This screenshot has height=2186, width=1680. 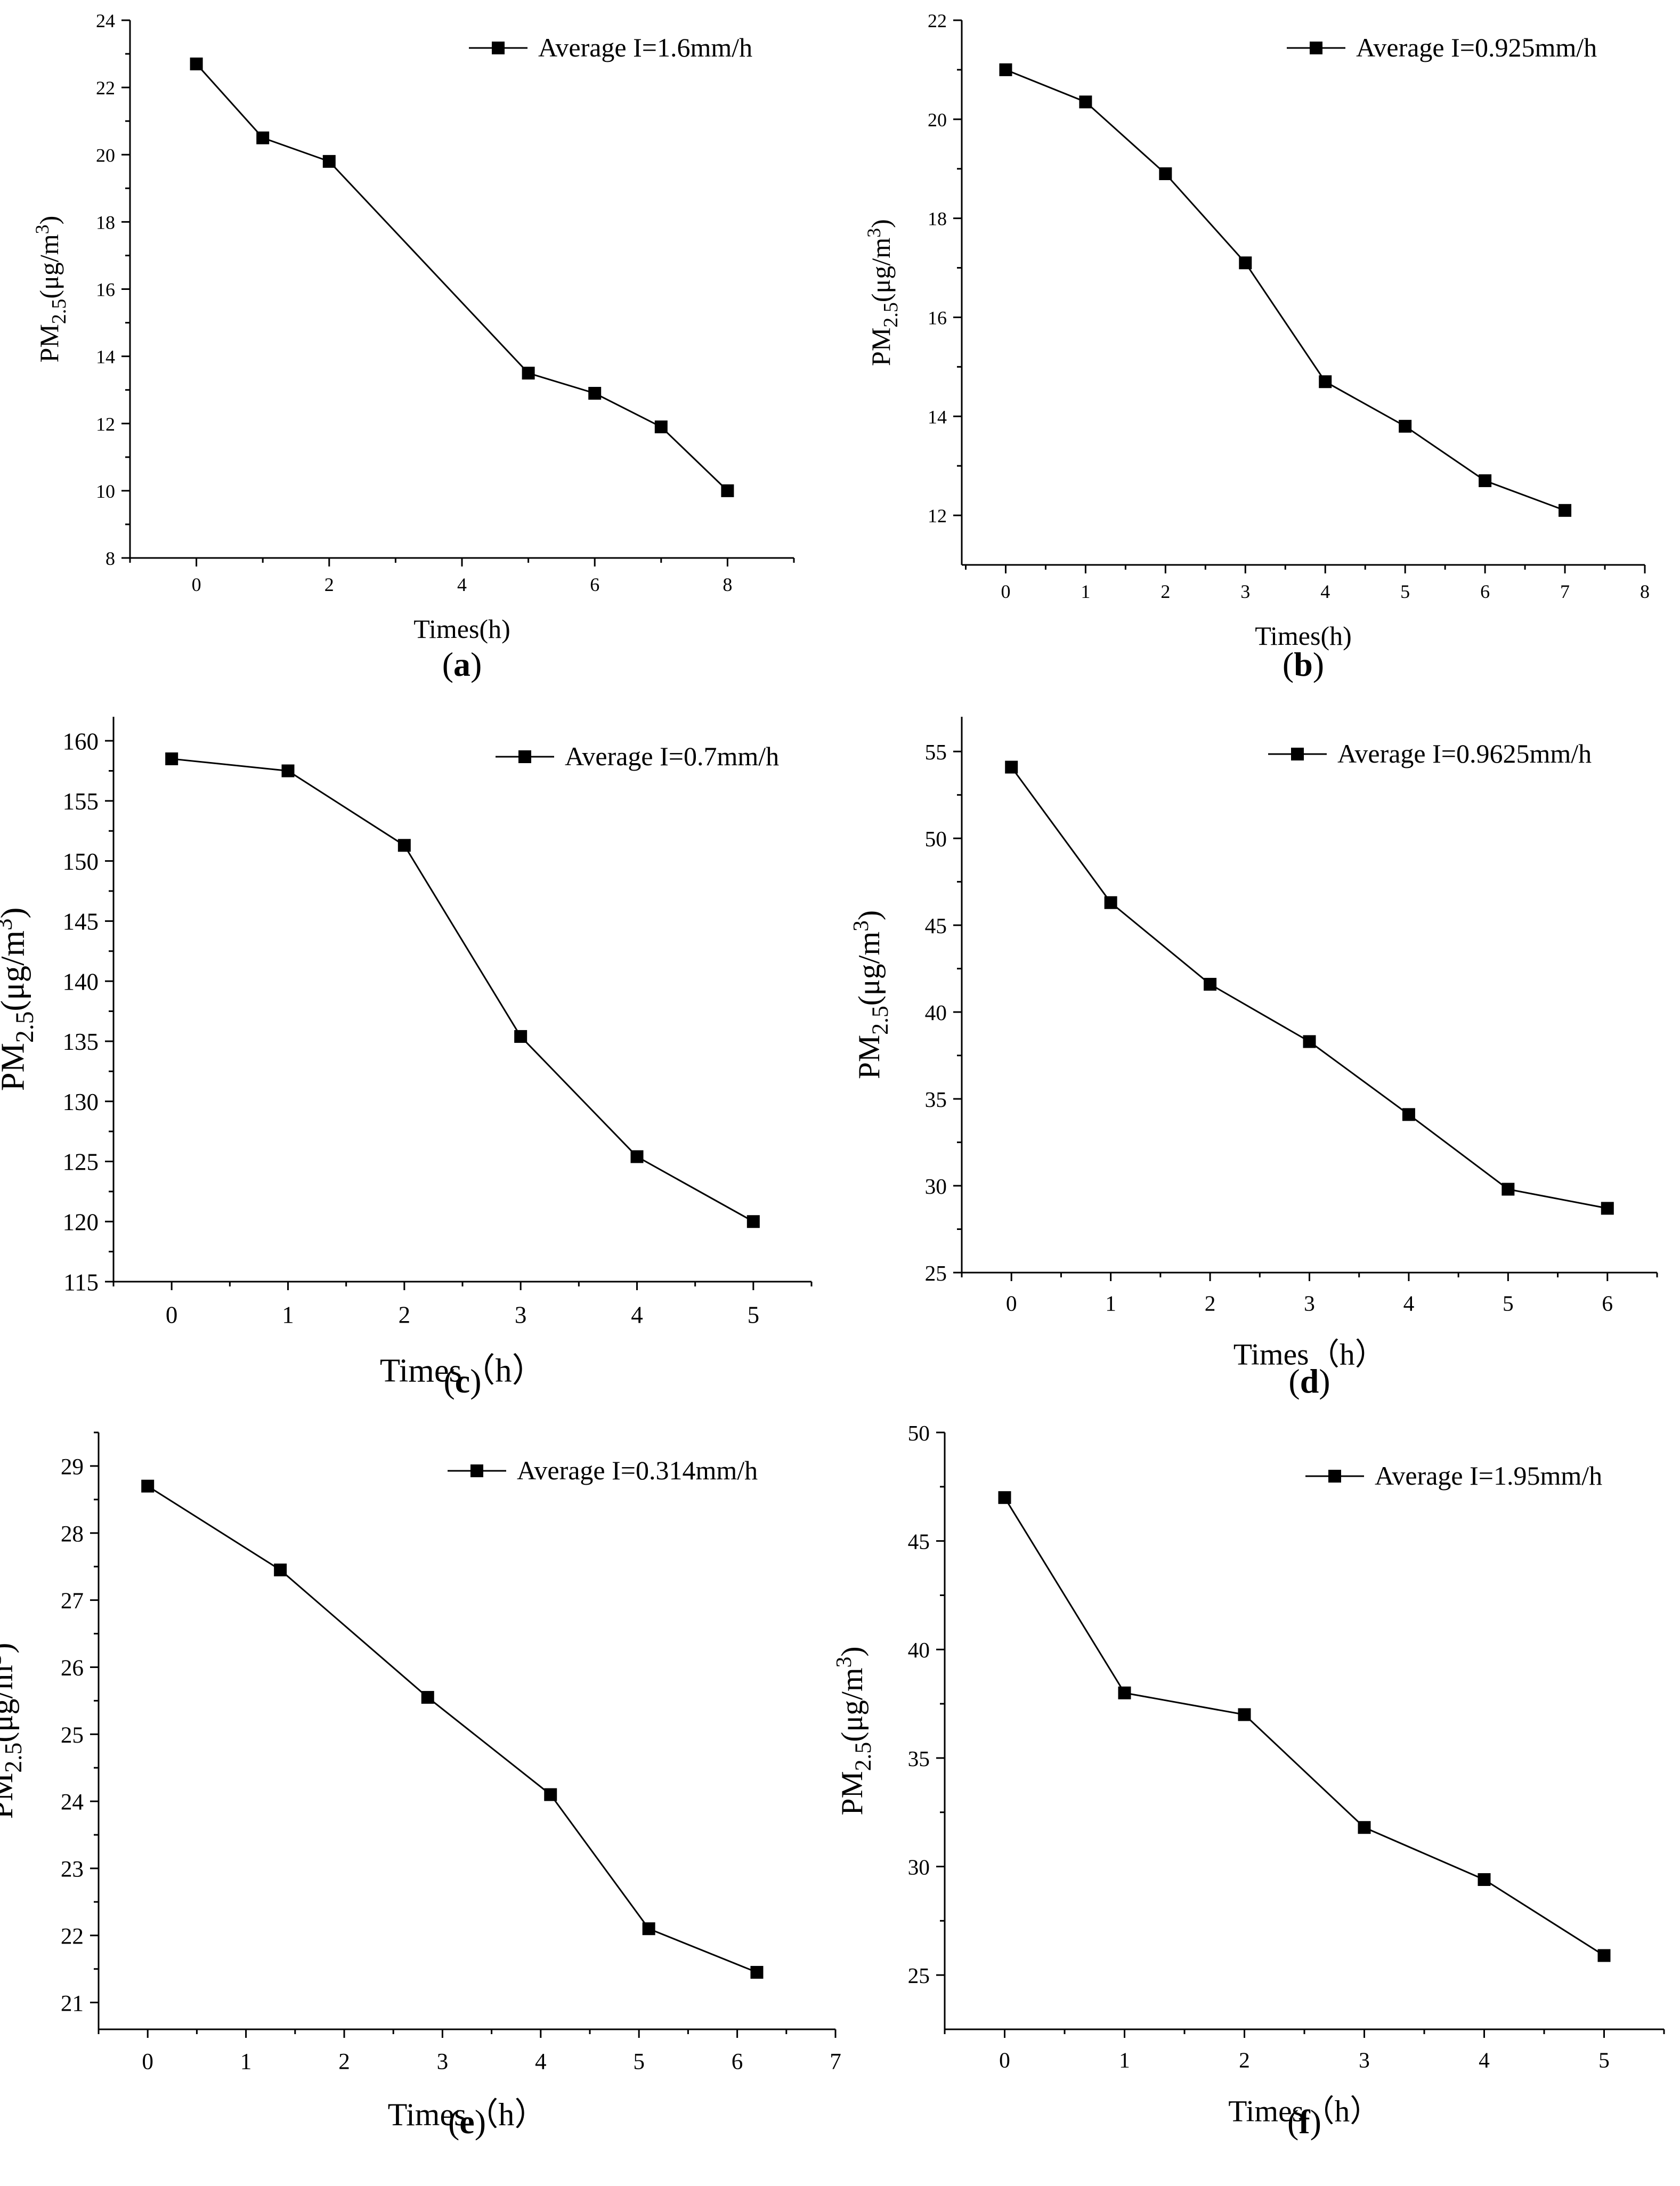 What do you see at coordinates (1303, 636) in the screenshot?
I see `x-axis-title: Times(h)` at bounding box center [1303, 636].